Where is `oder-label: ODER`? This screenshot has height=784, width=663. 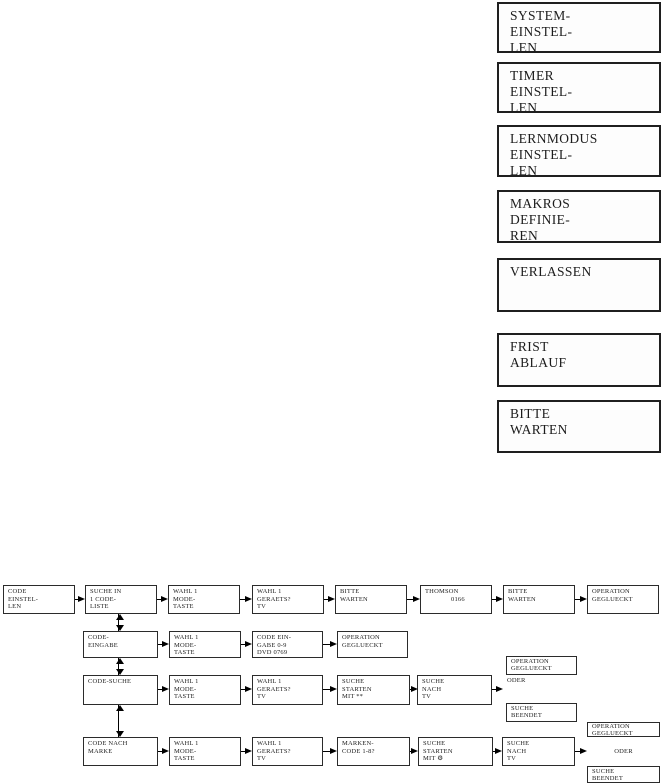 oder-label: ODER is located at coordinates (516, 680).